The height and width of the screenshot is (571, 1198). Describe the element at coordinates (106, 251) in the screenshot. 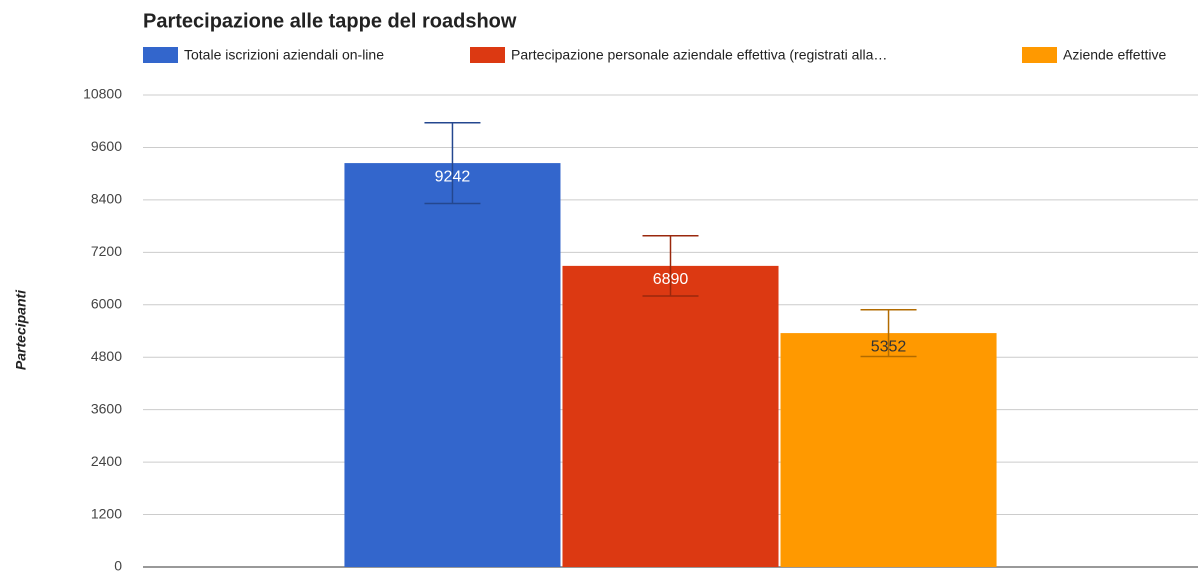

I see `y-tick-label: 7200` at that location.